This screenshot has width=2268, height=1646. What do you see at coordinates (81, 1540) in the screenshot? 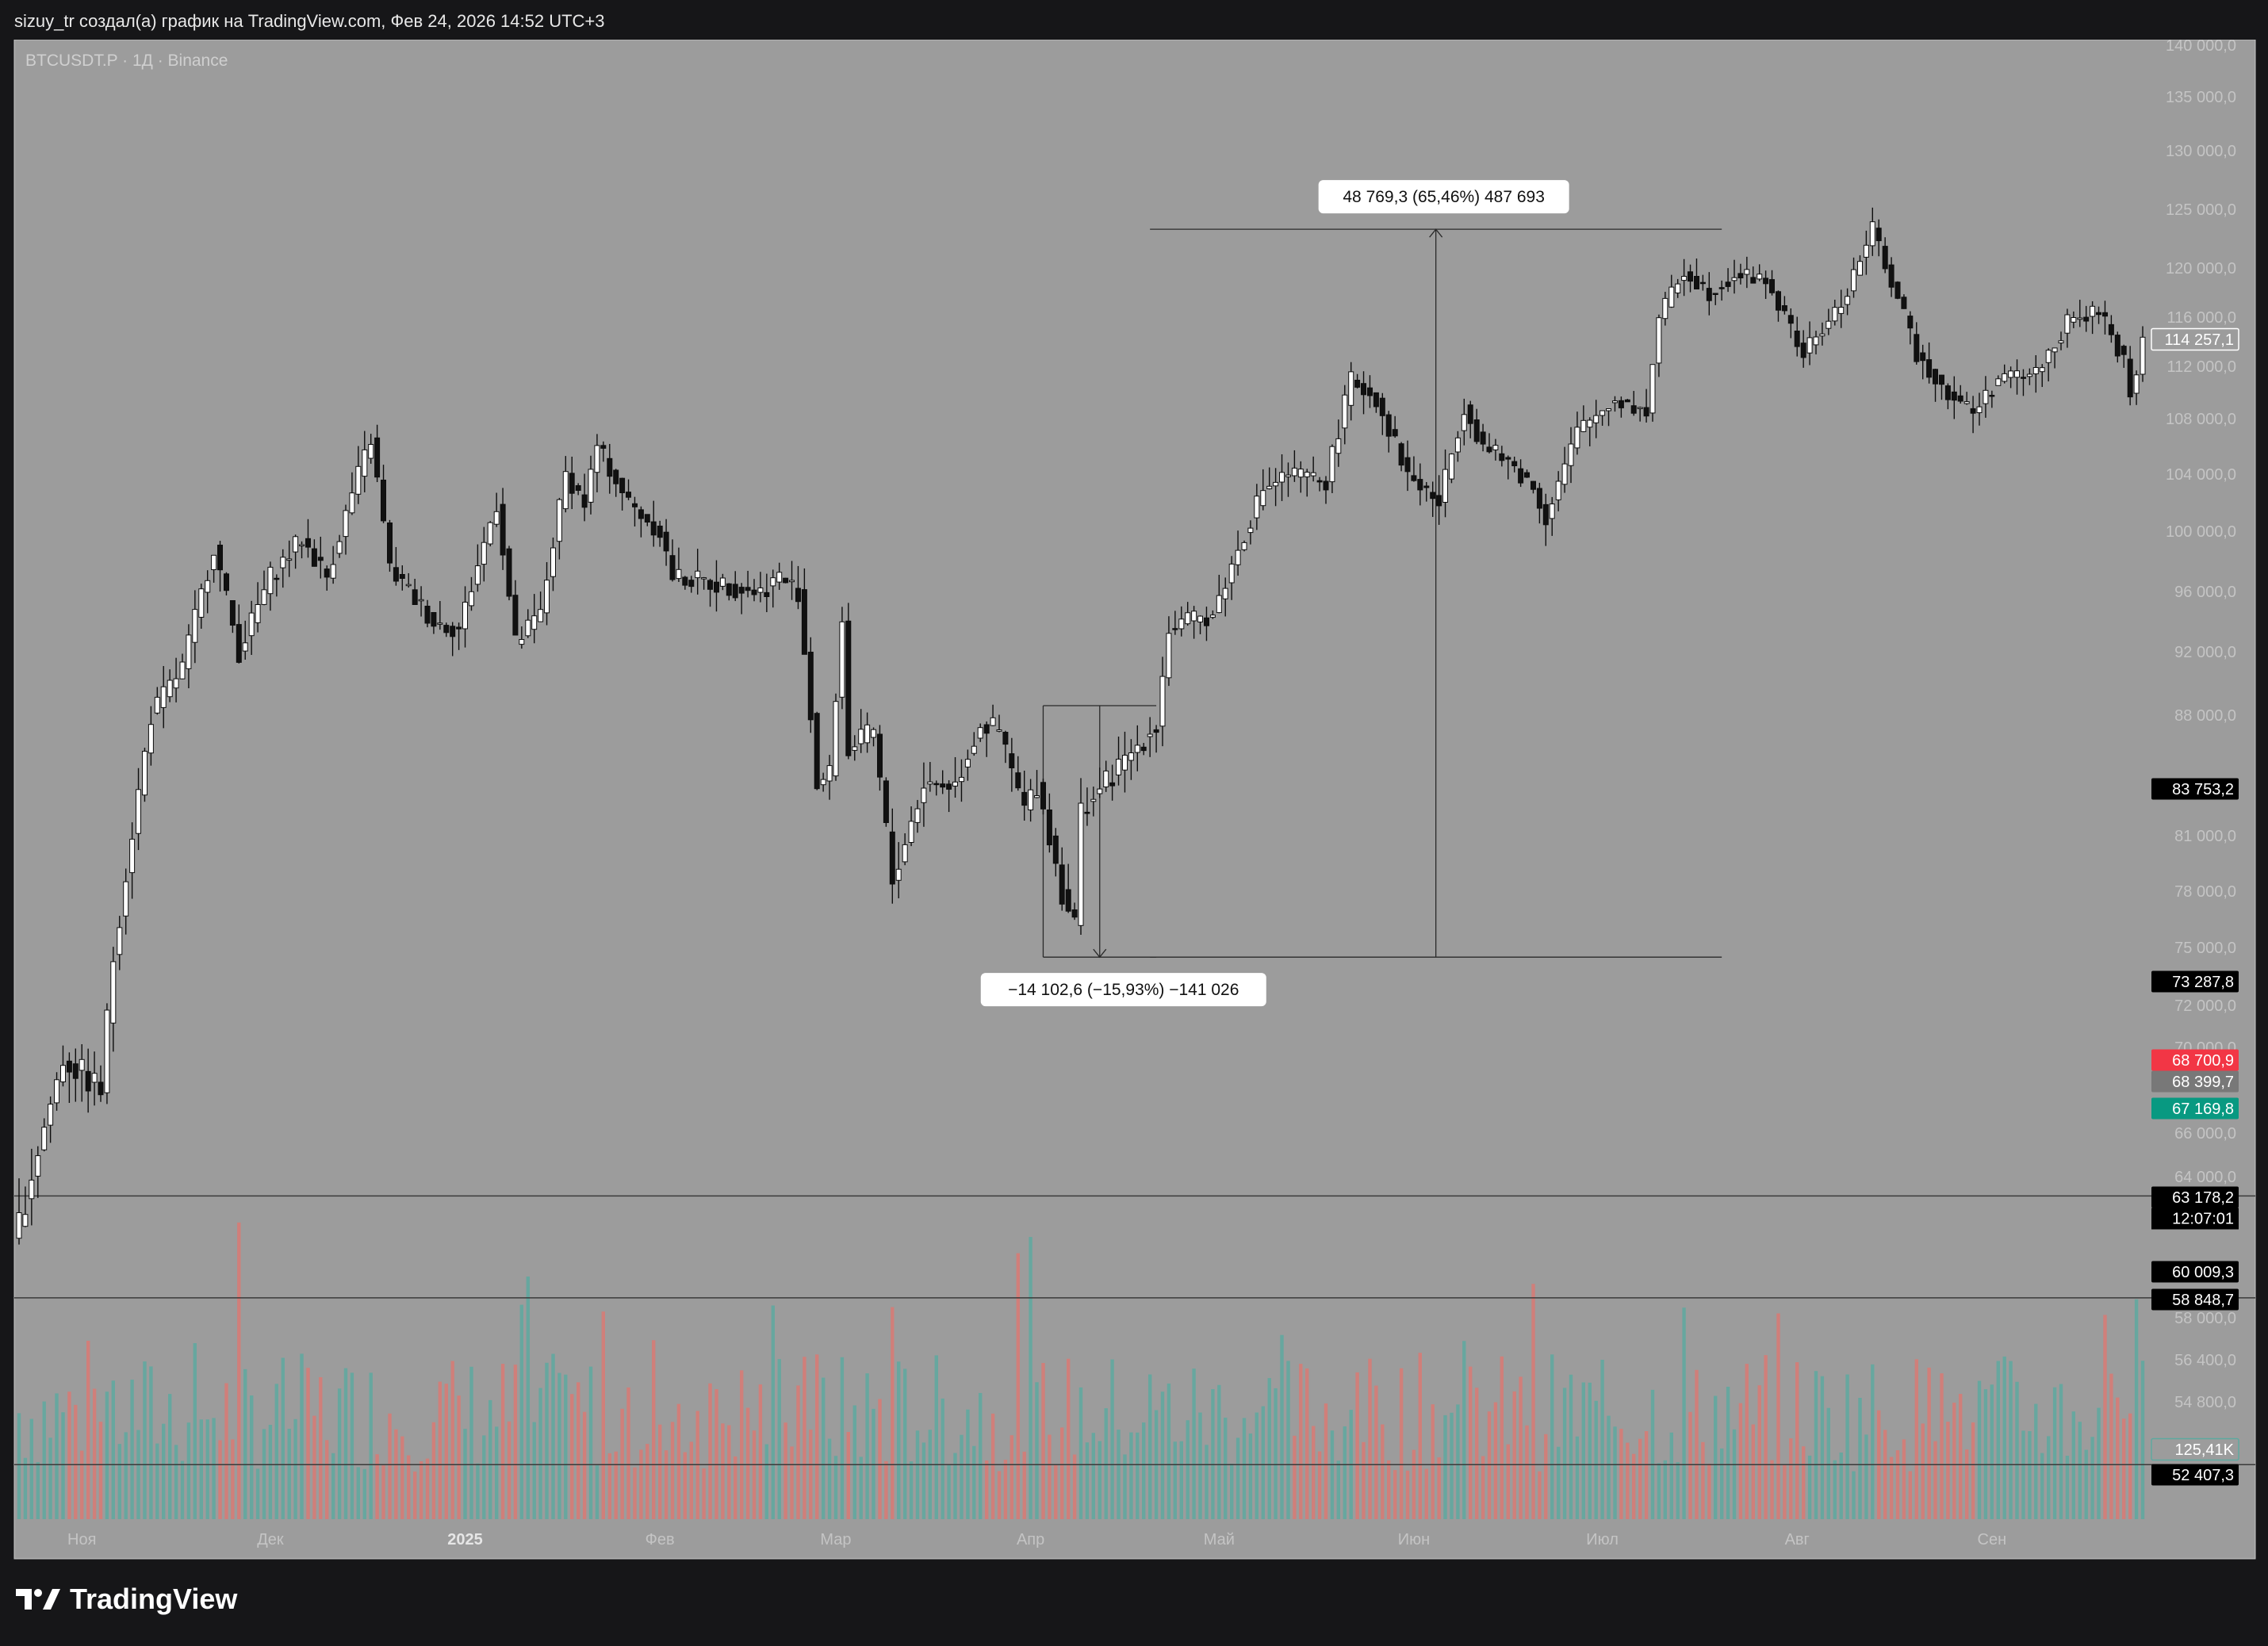
I see `time-axis-tick: Ноя` at bounding box center [81, 1540].